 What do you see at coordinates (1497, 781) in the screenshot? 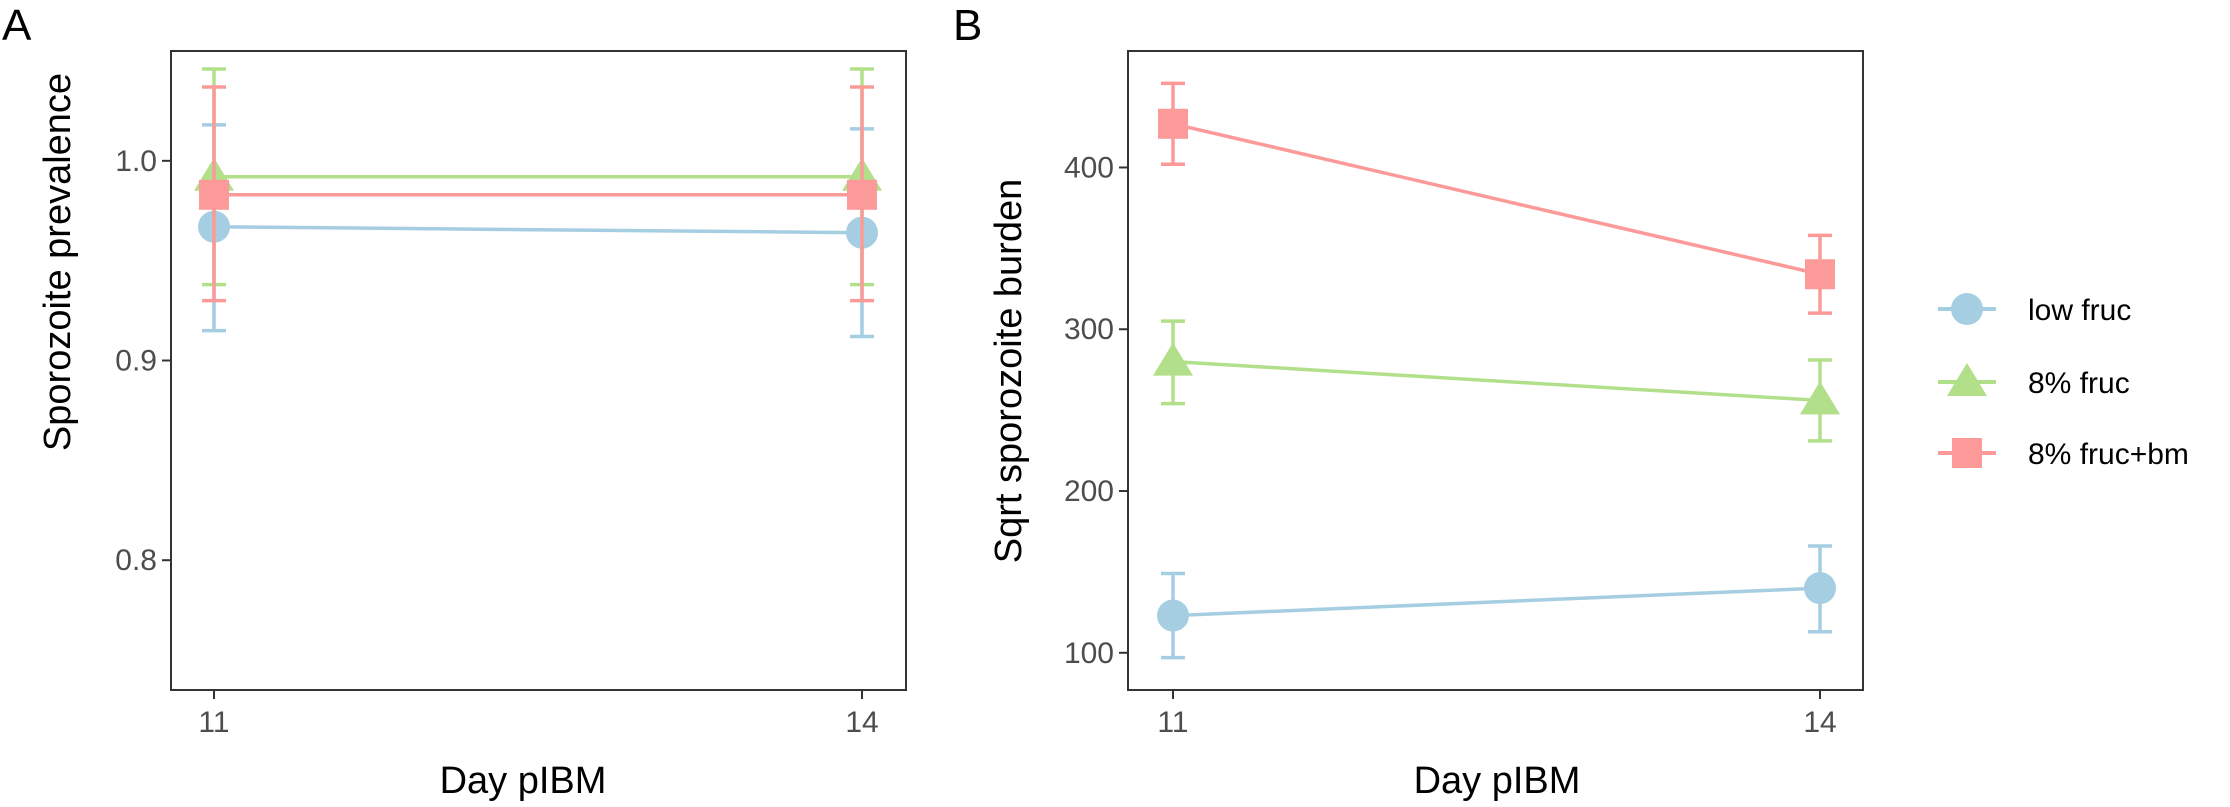
I see `panel-b-x-axis-title: Day pIBM` at bounding box center [1497, 781].